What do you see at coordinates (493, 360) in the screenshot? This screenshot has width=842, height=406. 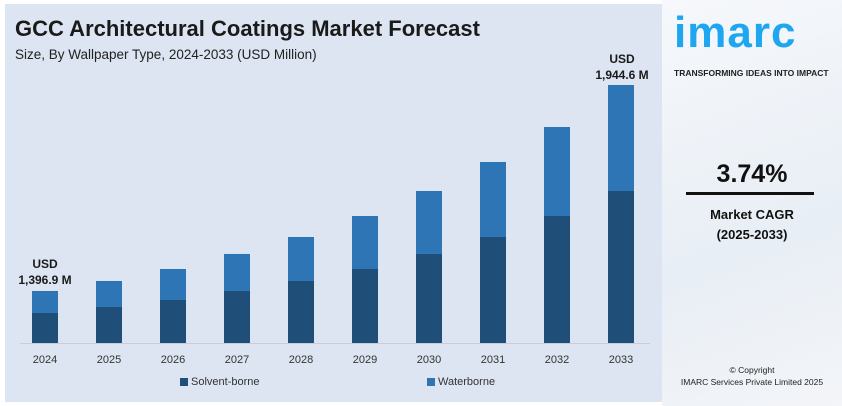 I see `x-tick-2031: 2031` at bounding box center [493, 360].